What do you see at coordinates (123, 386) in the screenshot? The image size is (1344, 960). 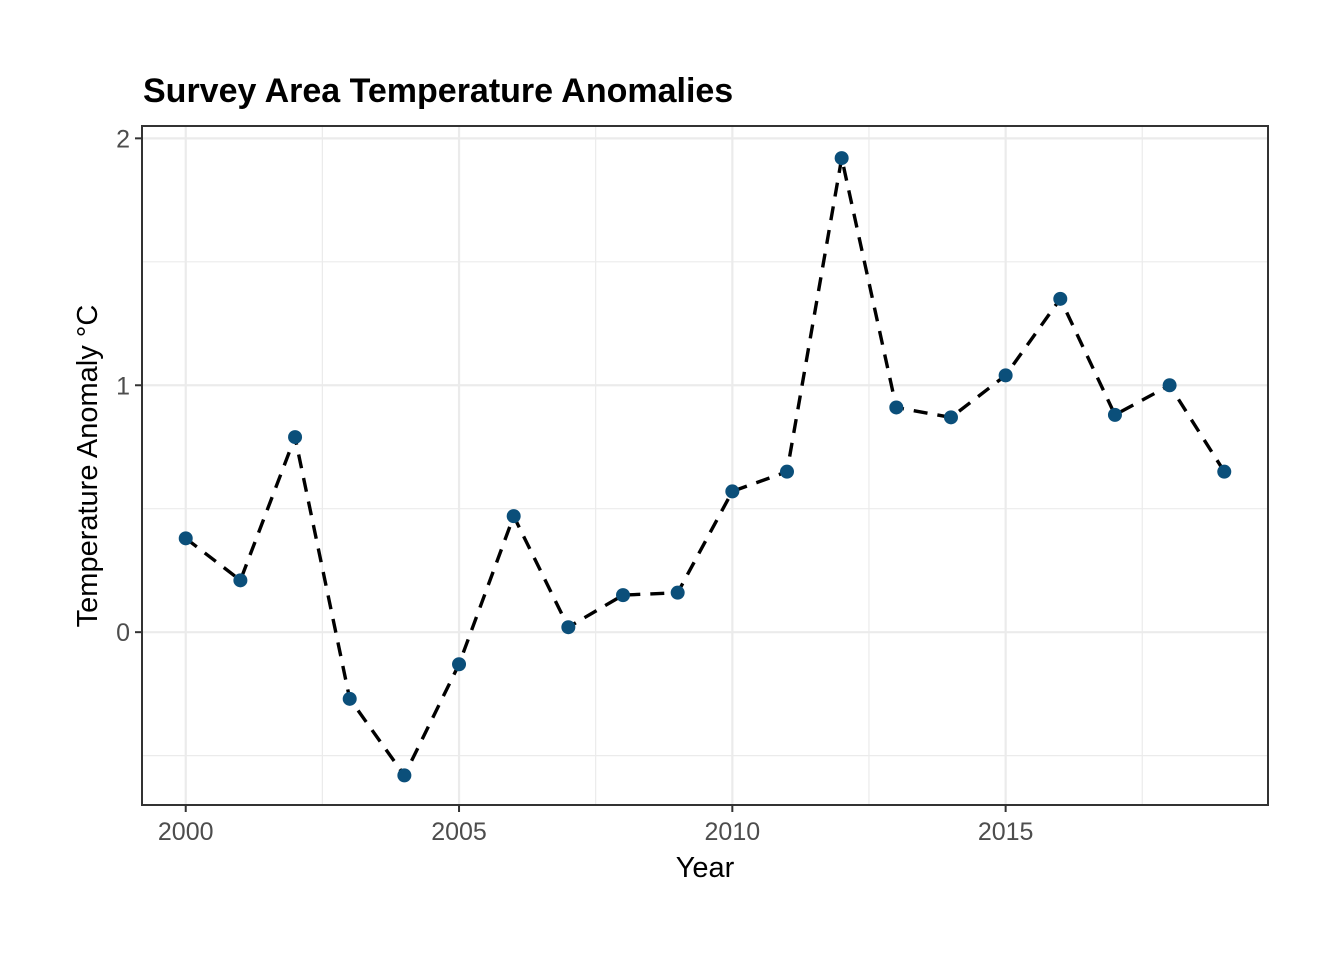 I see `y-tick-label: 1` at bounding box center [123, 386].